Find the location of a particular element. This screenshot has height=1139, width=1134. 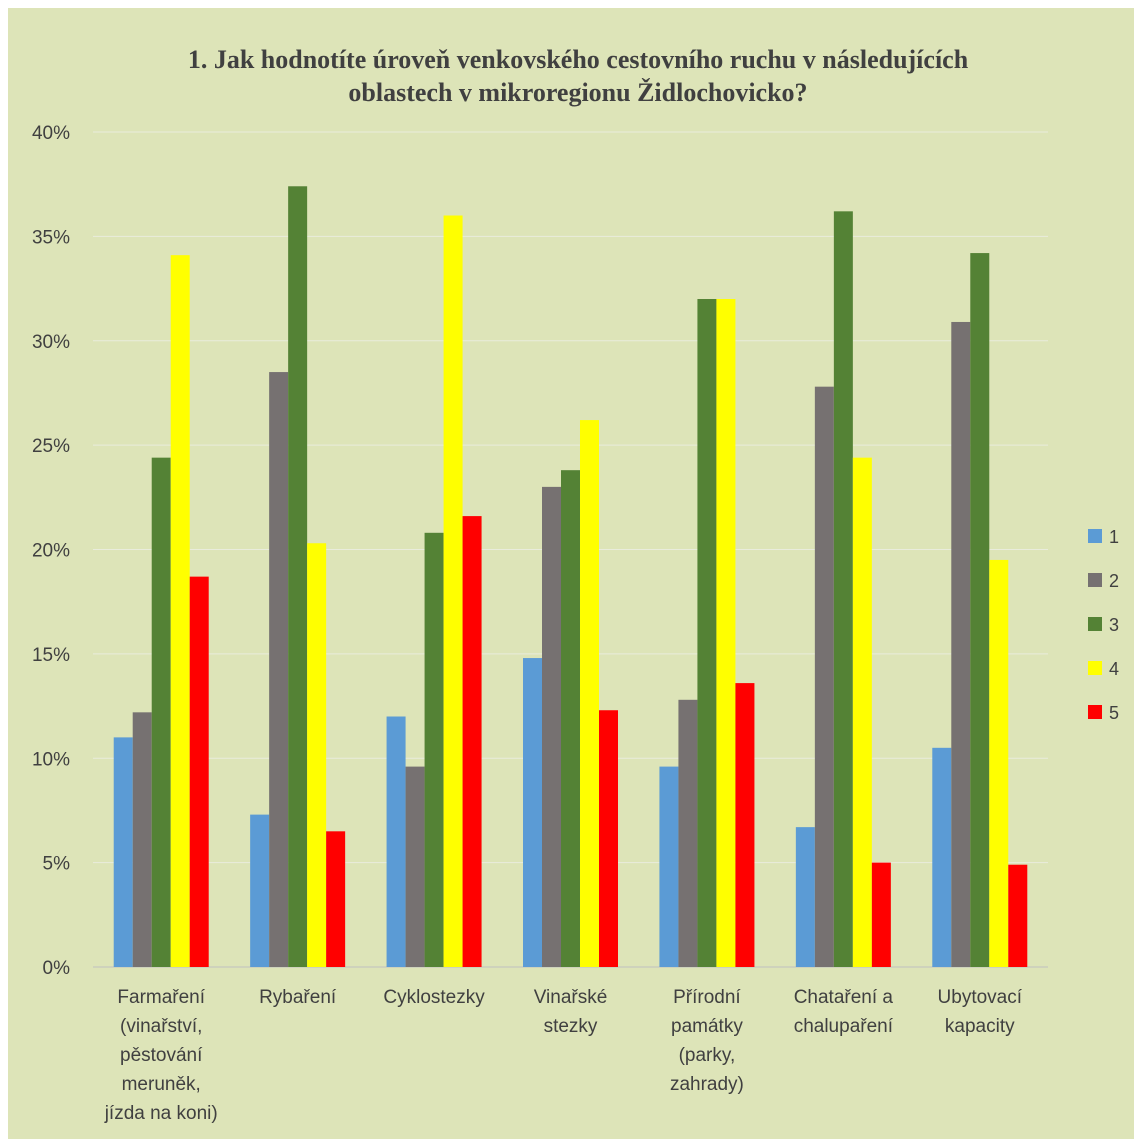

x-category-label: Farmaření is located at coordinates (161, 997).